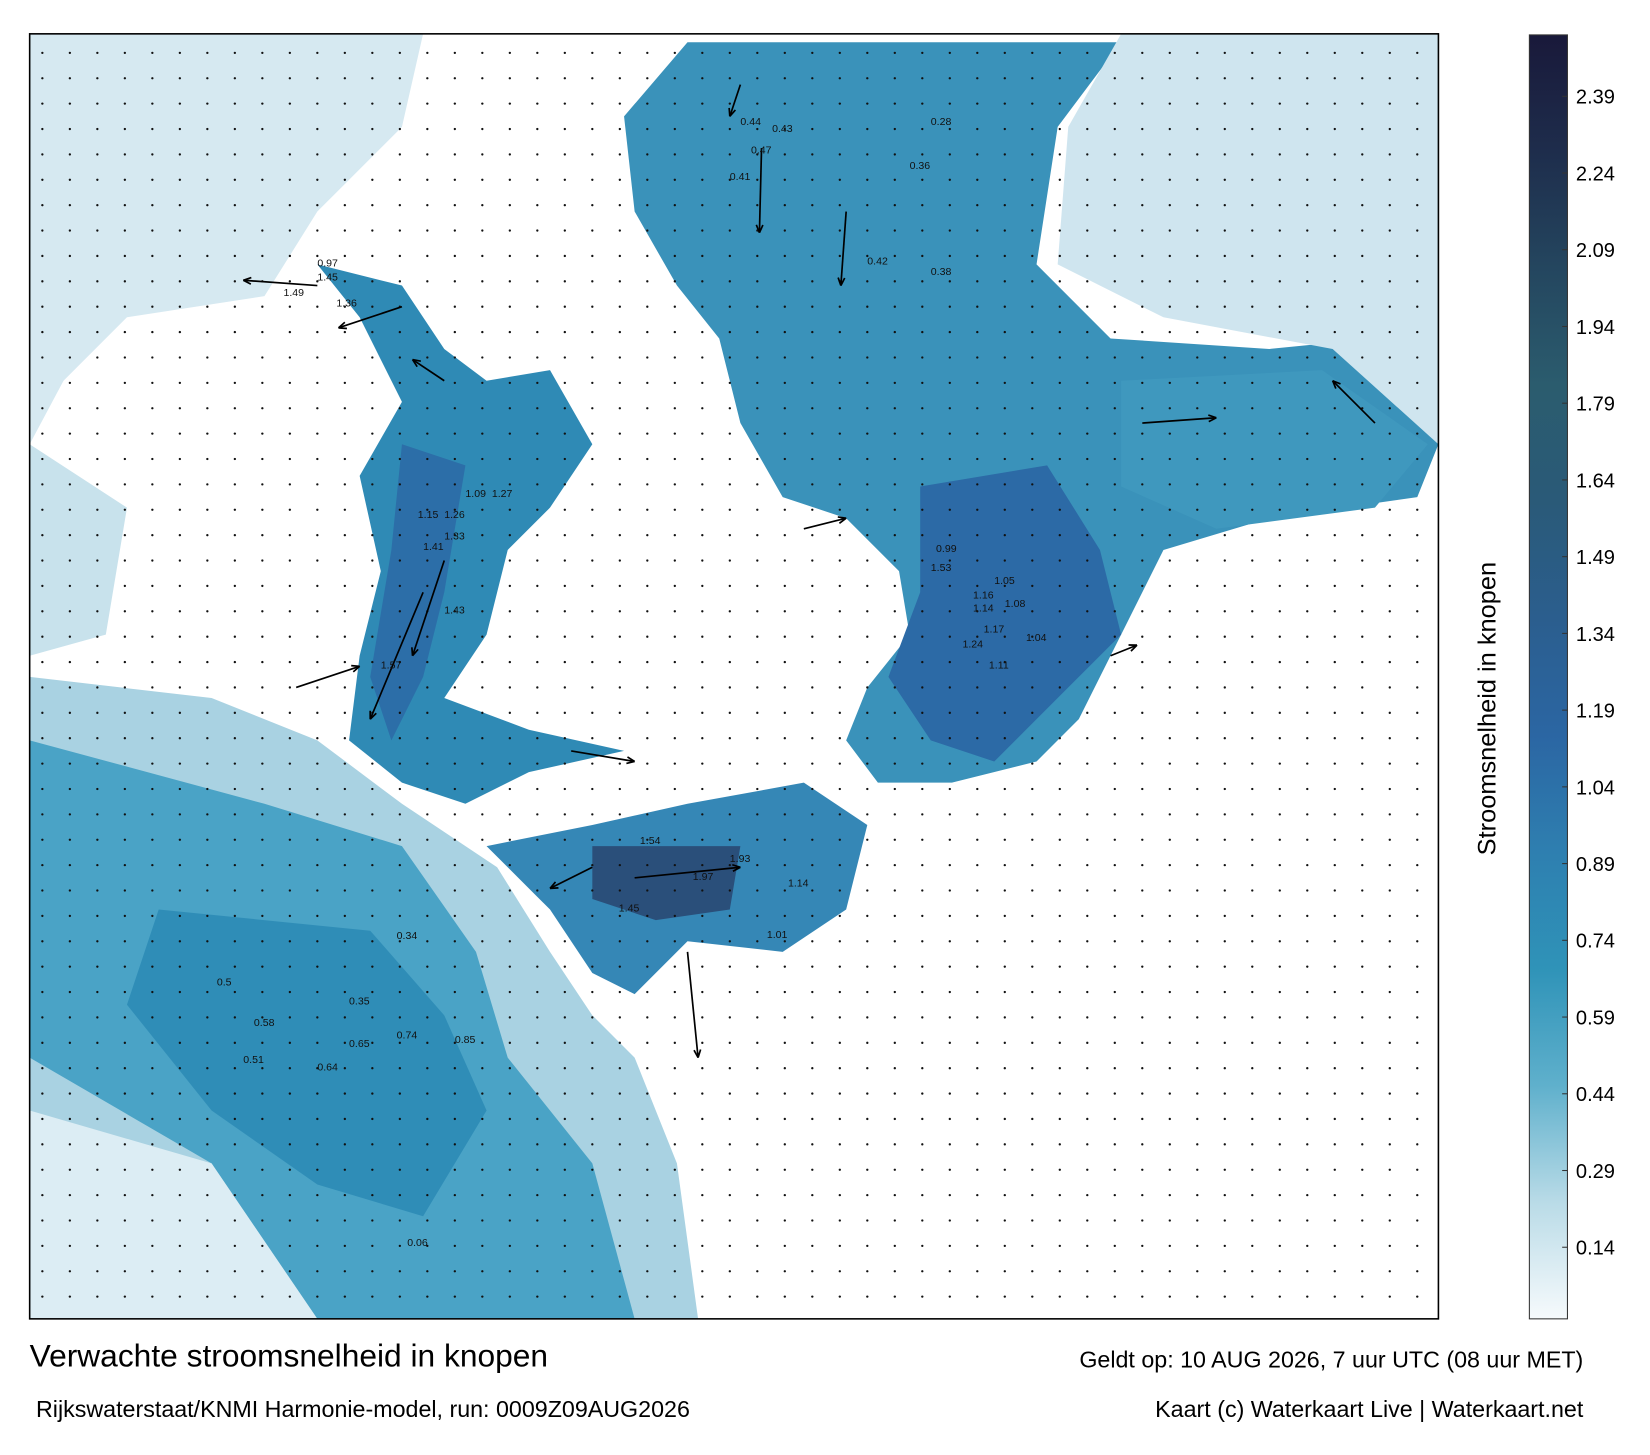 This screenshot has width=1650, height=1455. What do you see at coordinates (697, 1054) in the screenshot?
I see `arrow-head` at bounding box center [697, 1054].